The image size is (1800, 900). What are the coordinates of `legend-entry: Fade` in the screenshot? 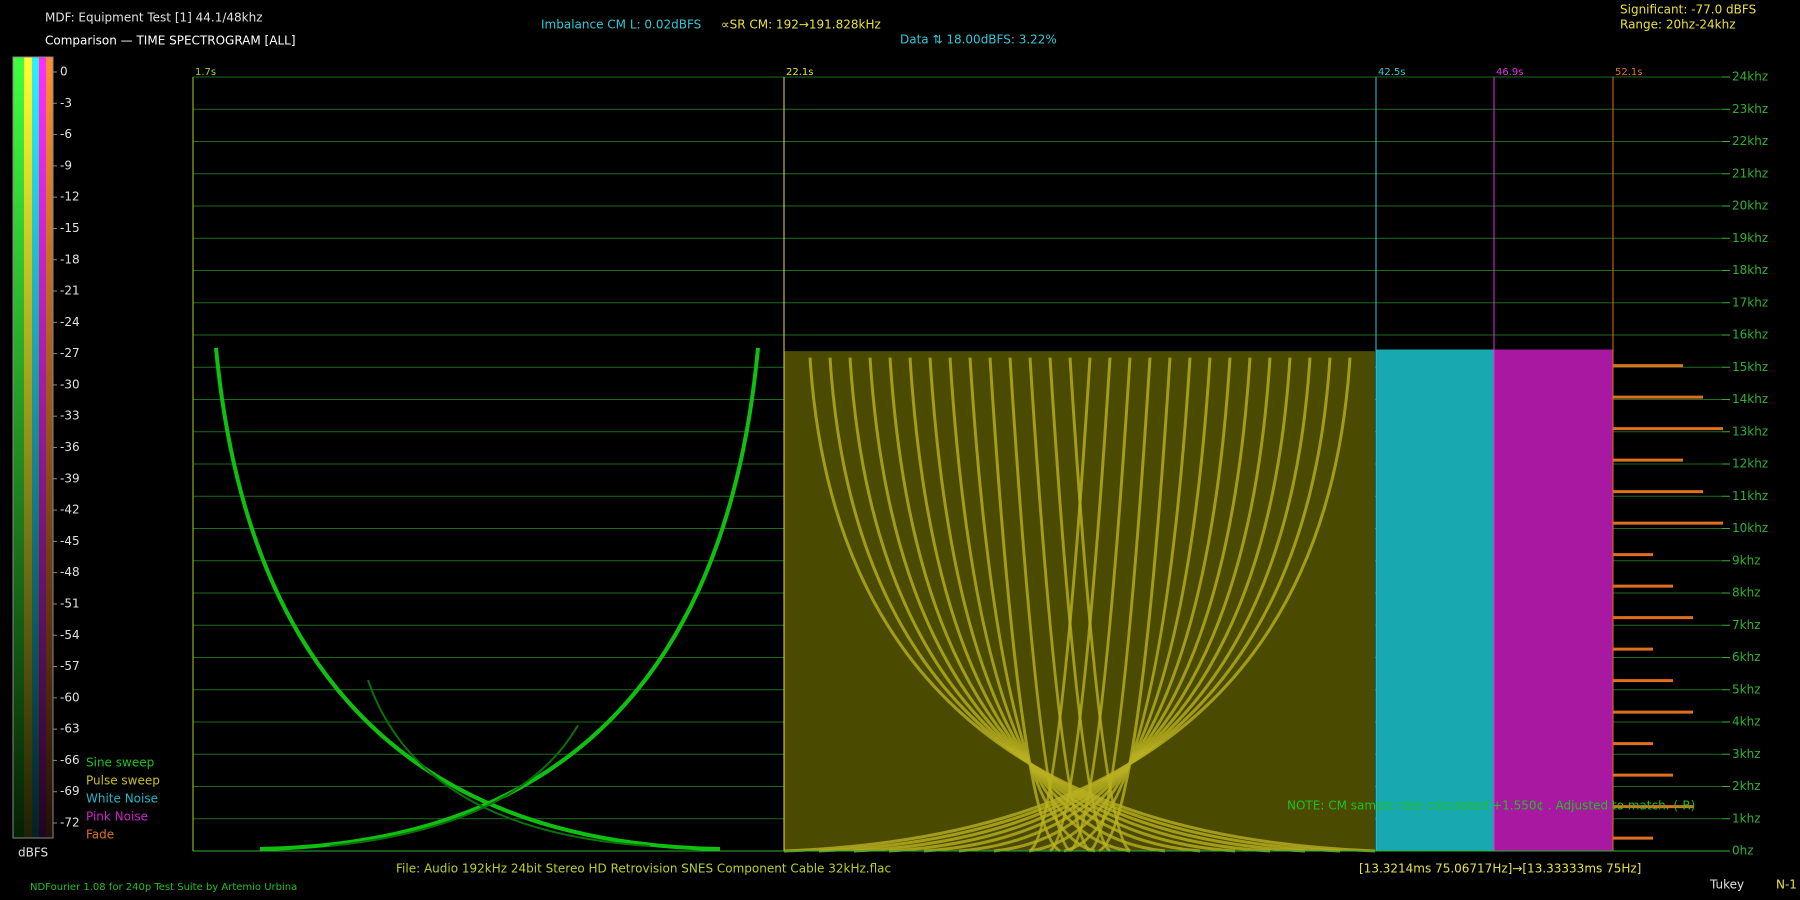 It's located at (100, 835).